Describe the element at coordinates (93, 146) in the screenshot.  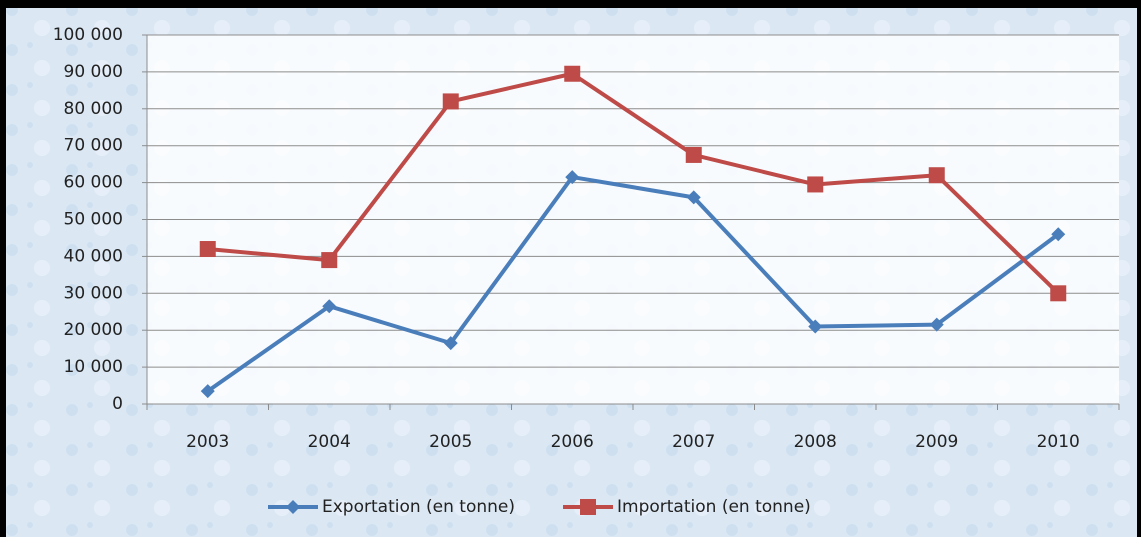
I see `y-tick-label: 70 000` at that location.